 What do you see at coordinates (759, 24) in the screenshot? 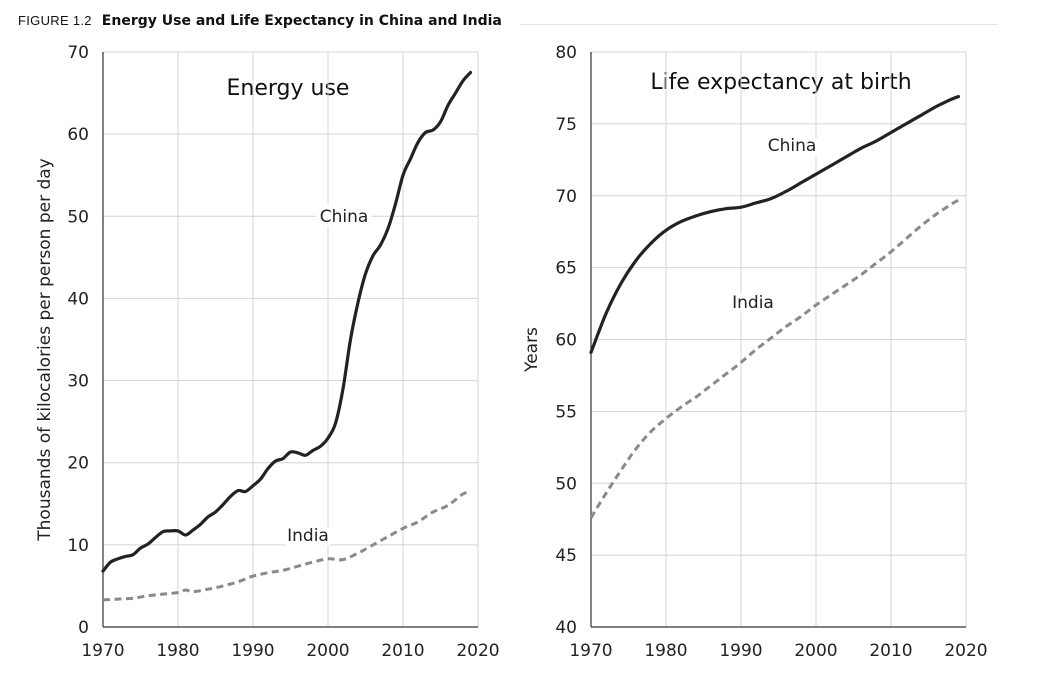
I see `header-rule` at bounding box center [759, 24].